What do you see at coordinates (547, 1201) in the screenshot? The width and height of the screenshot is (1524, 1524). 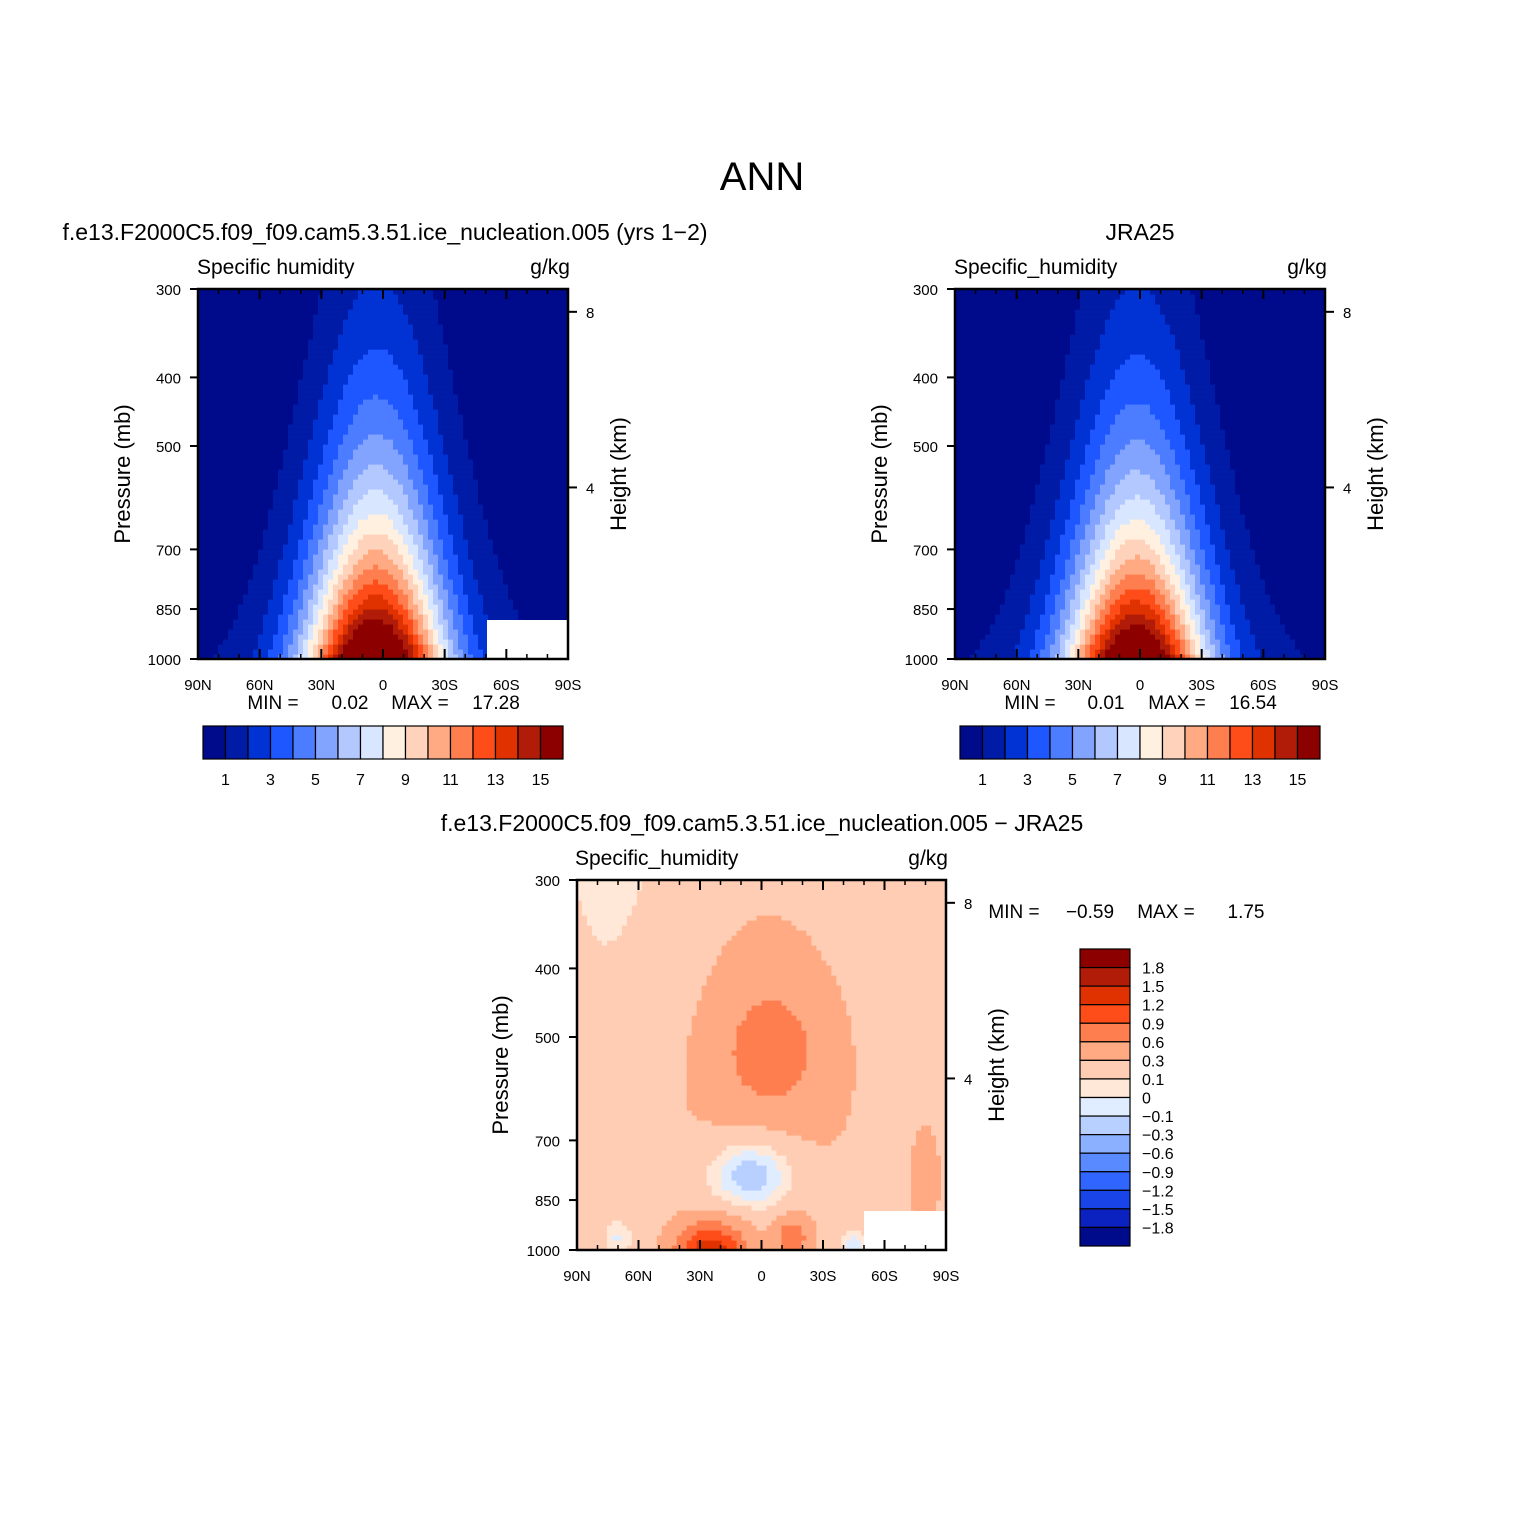 I see `y-tick-label: 850` at bounding box center [547, 1201].